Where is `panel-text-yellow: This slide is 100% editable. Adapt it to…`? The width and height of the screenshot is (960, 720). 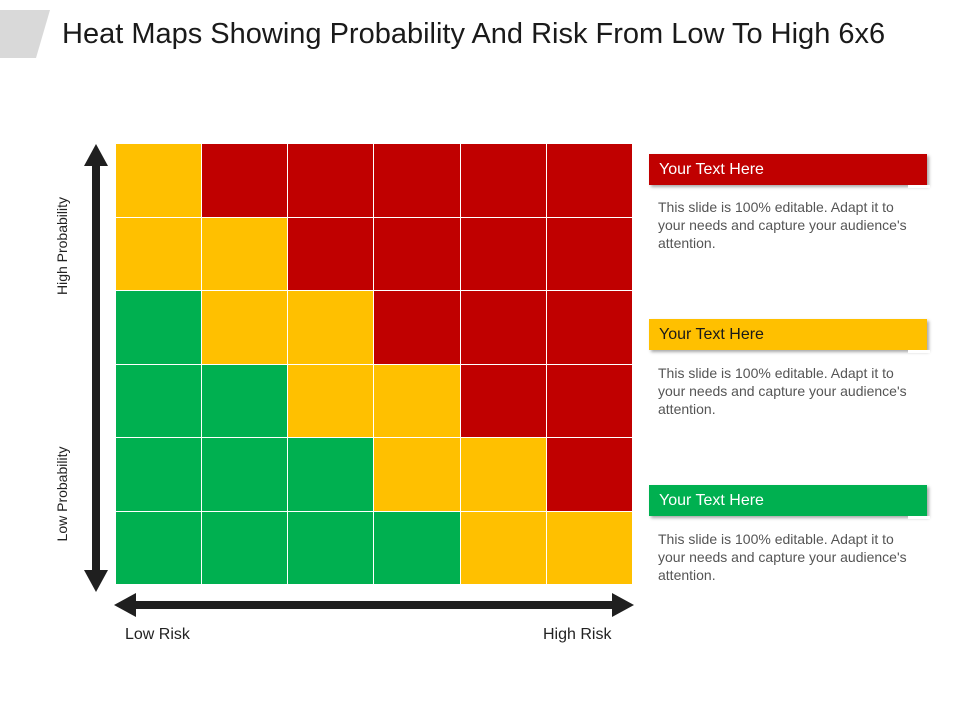 panel-text-yellow: This slide is 100% editable. Adapt it to… is located at coordinates (782, 391).